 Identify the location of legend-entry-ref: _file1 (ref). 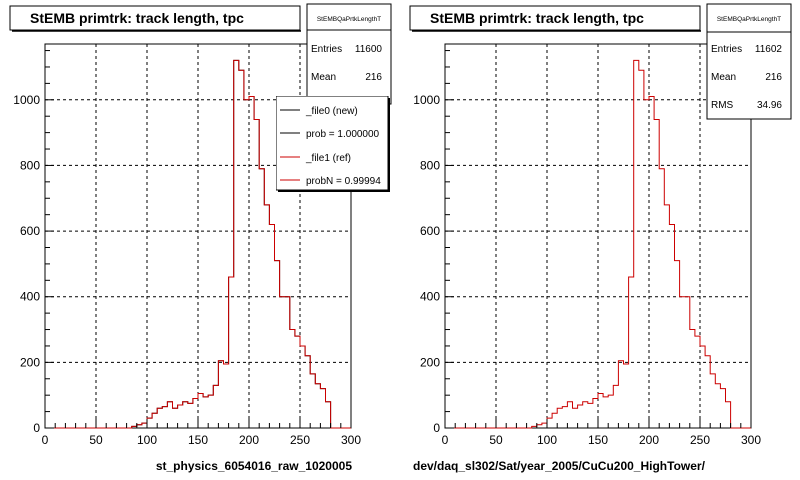
(328, 158).